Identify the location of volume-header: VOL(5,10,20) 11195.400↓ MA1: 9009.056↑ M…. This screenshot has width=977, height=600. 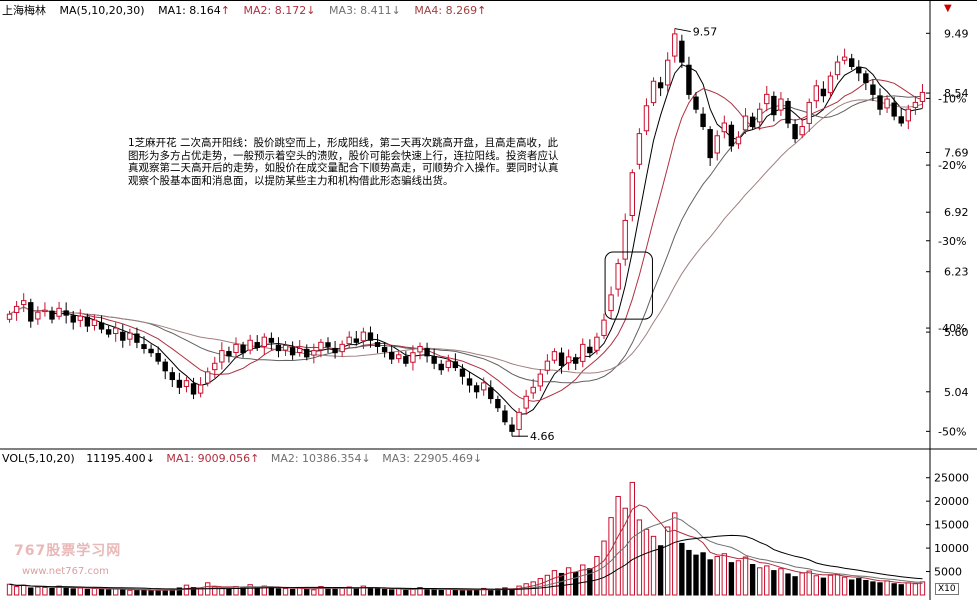
(246, 458).